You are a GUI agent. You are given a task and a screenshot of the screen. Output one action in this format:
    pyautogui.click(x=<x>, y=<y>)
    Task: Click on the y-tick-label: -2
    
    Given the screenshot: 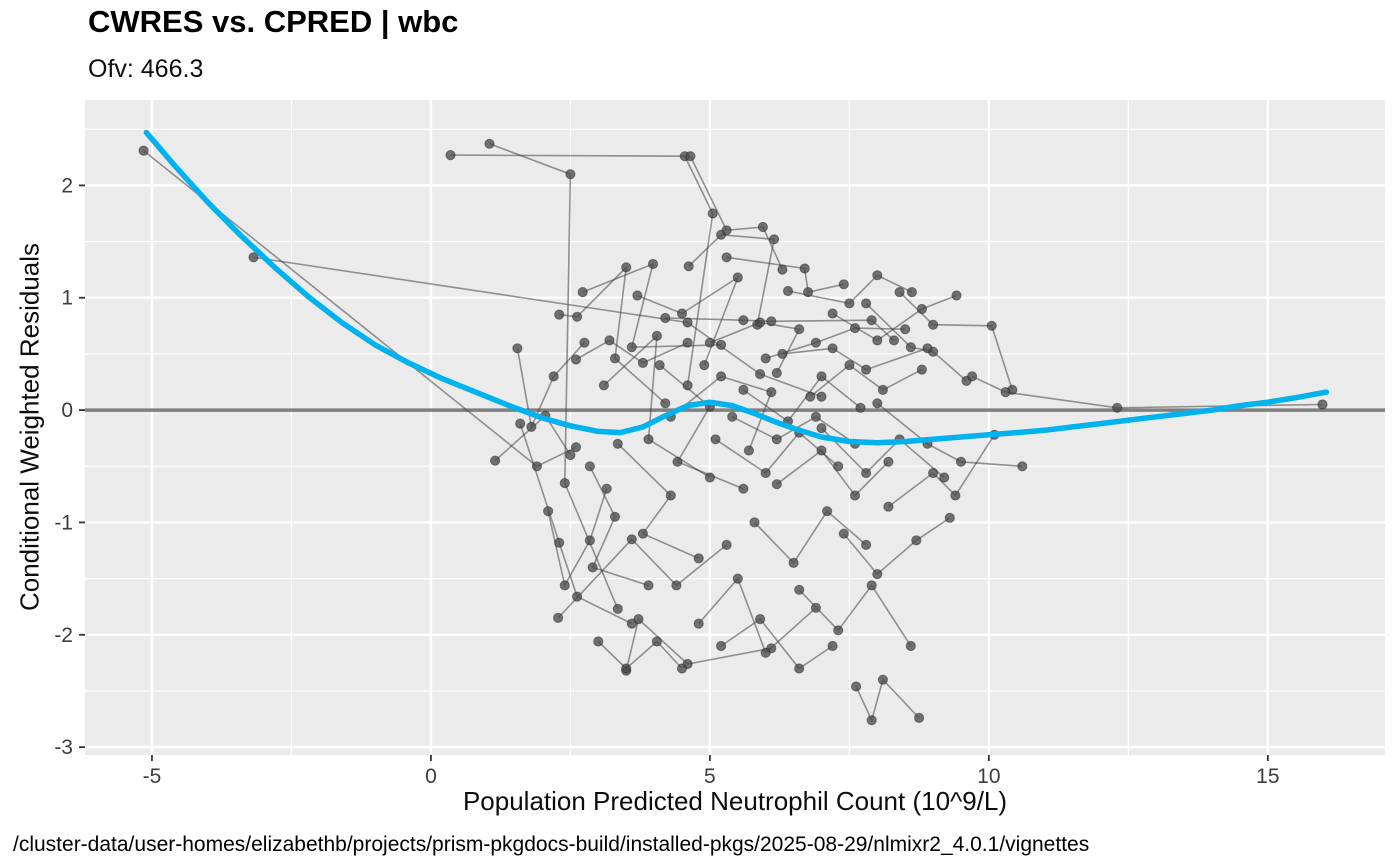 What is the action you would take?
    pyautogui.click(x=63, y=635)
    